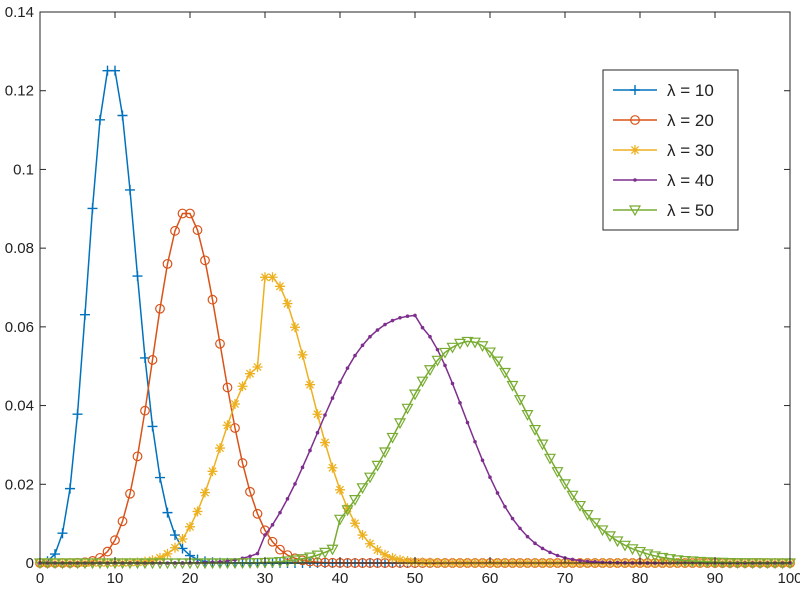 Image resolution: width=800 pixels, height=600 pixels. Describe the element at coordinates (663, 120) in the screenshot. I see `legend-item: λ = 20` at that location.